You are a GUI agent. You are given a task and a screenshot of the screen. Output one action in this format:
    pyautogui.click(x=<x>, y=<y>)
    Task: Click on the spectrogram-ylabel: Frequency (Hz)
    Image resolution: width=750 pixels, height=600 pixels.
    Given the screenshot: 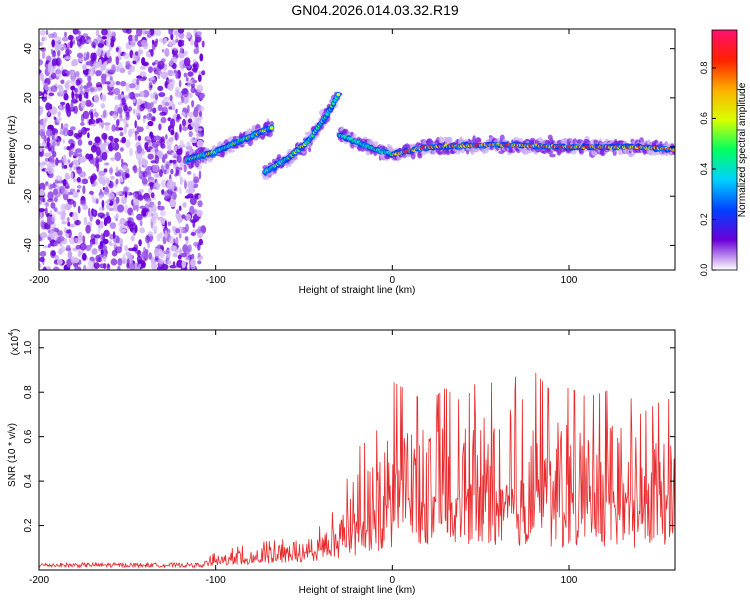 What is the action you would take?
    pyautogui.click(x=12, y=150)
    